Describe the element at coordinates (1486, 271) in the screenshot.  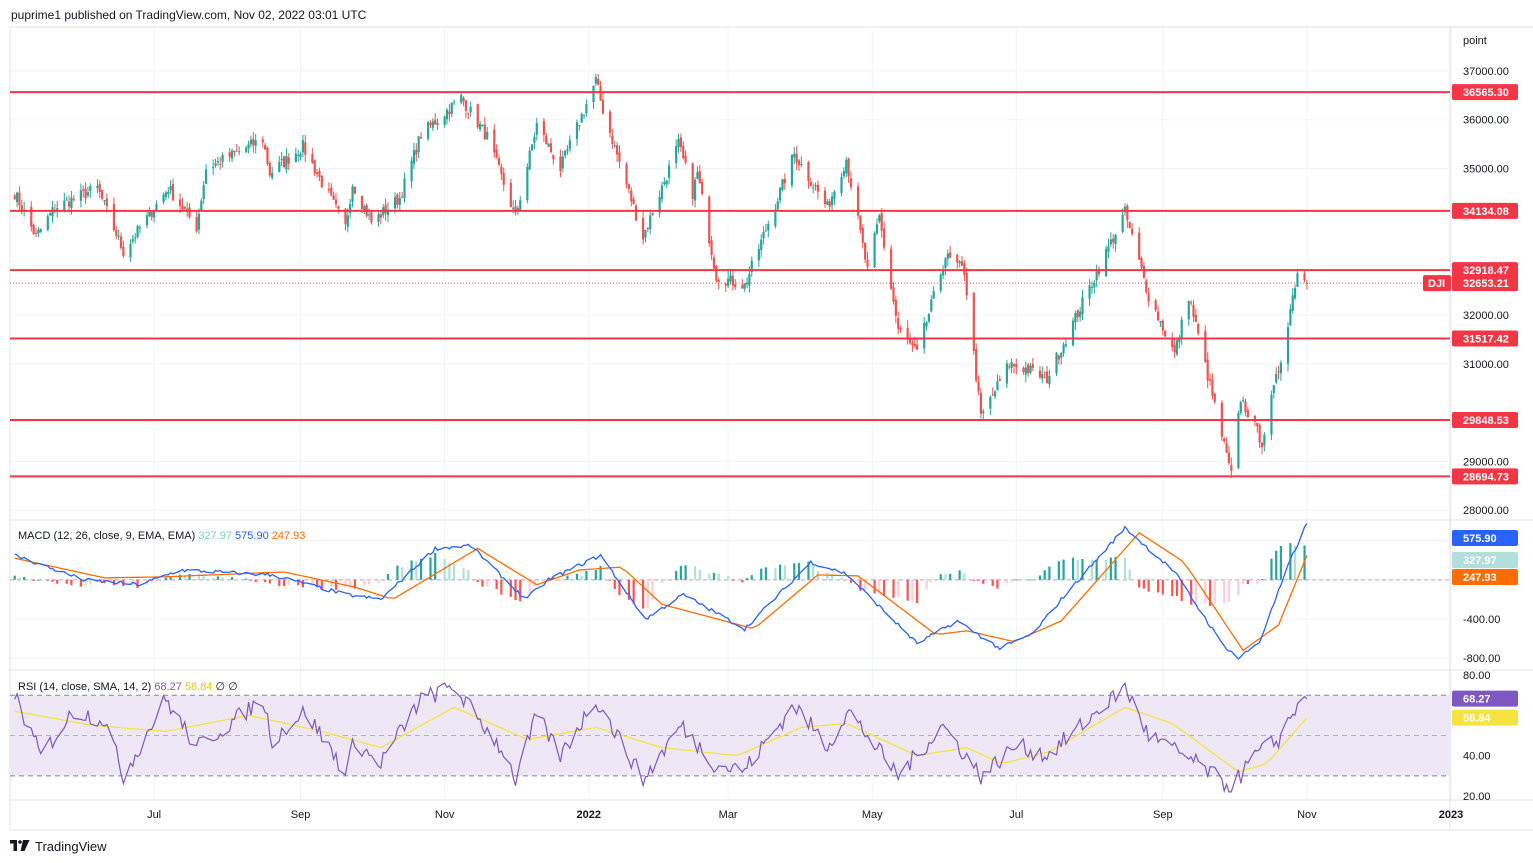
I see `level-badge-text: 32918.47` at that location.